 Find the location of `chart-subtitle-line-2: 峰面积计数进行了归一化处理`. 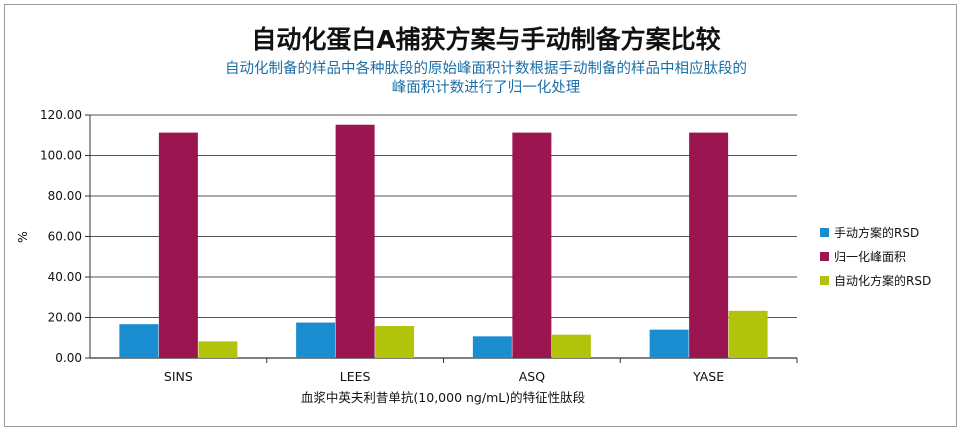

chart-subtitle-line-2: 峰面积计数进行了归一化处理 is located at coordinates (486, 87).